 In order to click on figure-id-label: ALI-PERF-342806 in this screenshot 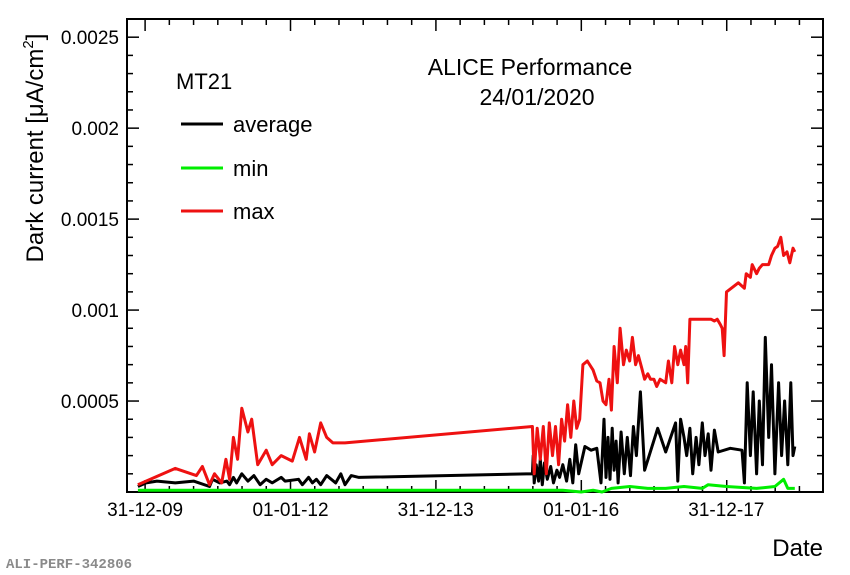, I will do `click(69, 565)`.